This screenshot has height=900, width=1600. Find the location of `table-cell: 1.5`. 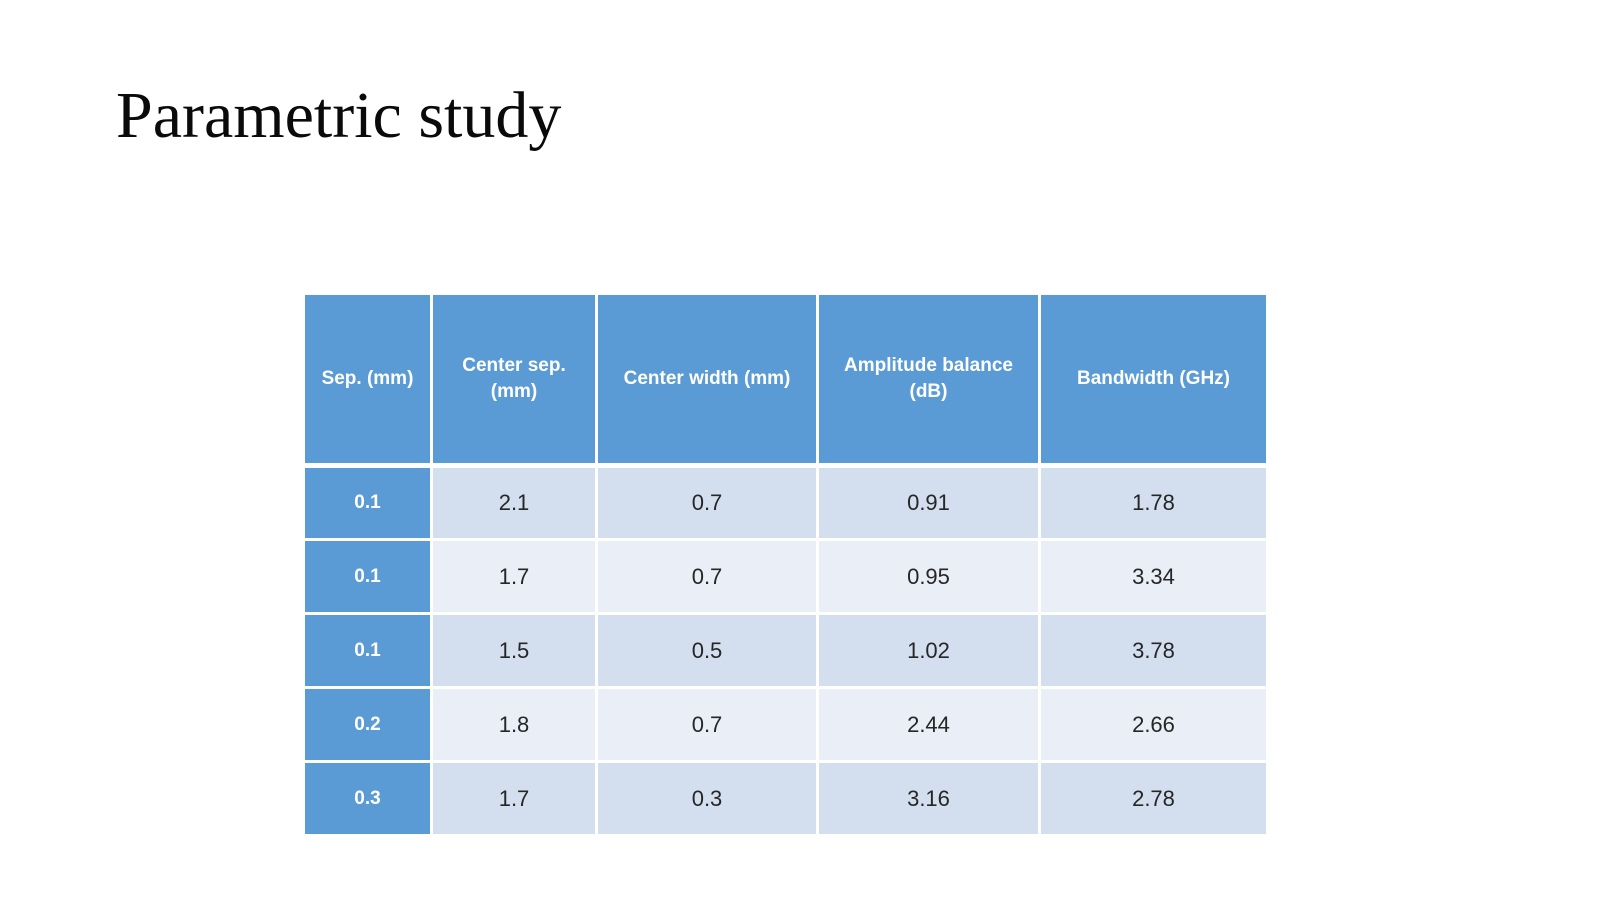

table-cell: 1.5 is located at coordinates (514, 650).